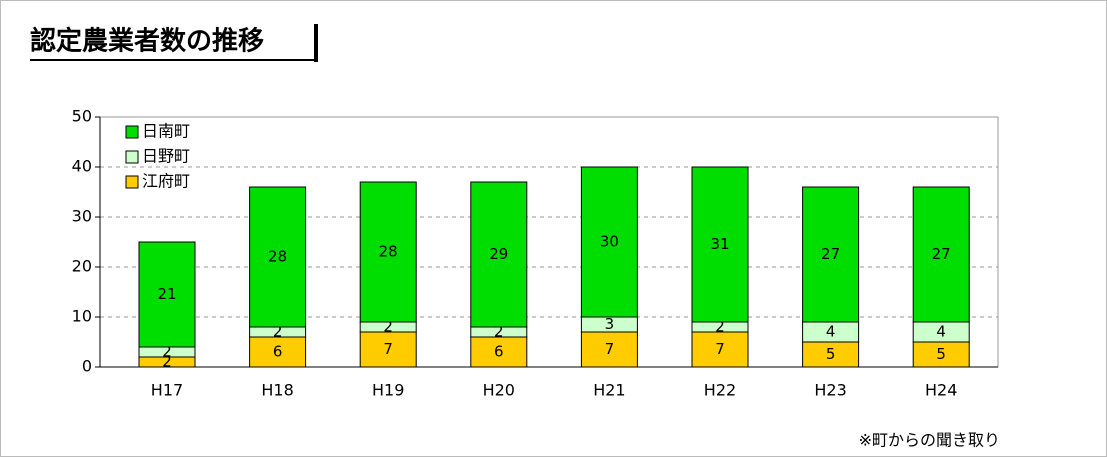 The height and width of the screenshot is (457, 1107). What do you see at coordinates (166, 181) in the screenshot?
I see `legend-label: 江府町` at bounding box center [166, 181].